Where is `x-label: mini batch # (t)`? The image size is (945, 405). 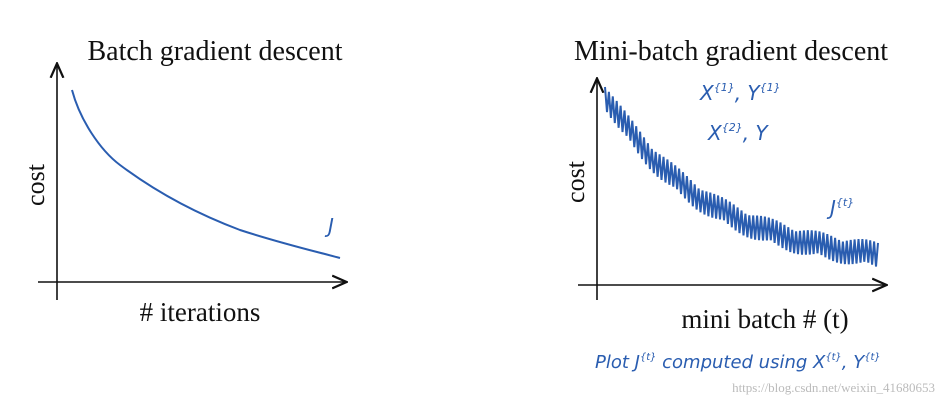 x-label: mini batch # (t) is located at coordinates (764, 319).